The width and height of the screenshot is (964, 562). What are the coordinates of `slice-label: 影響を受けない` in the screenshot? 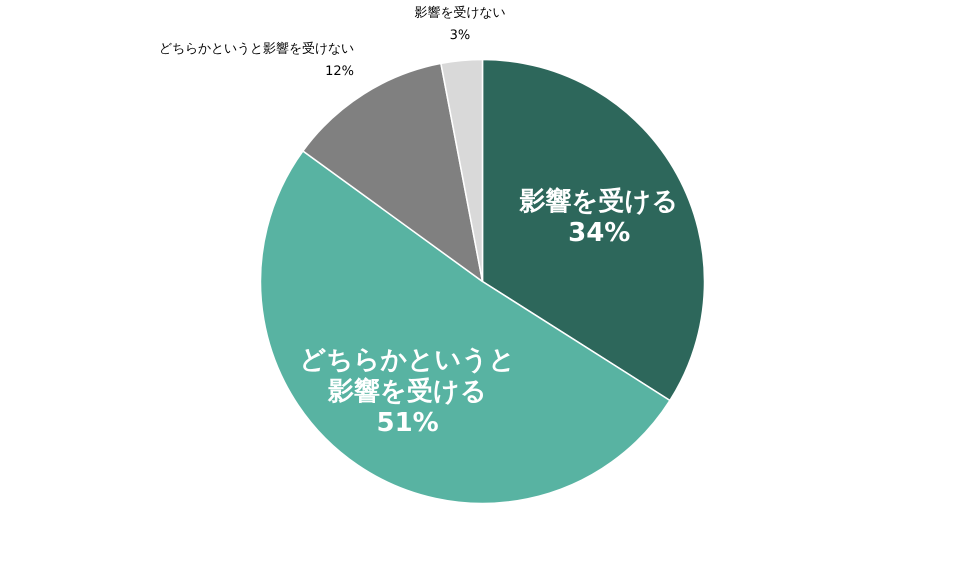 It's located at (460, 12).